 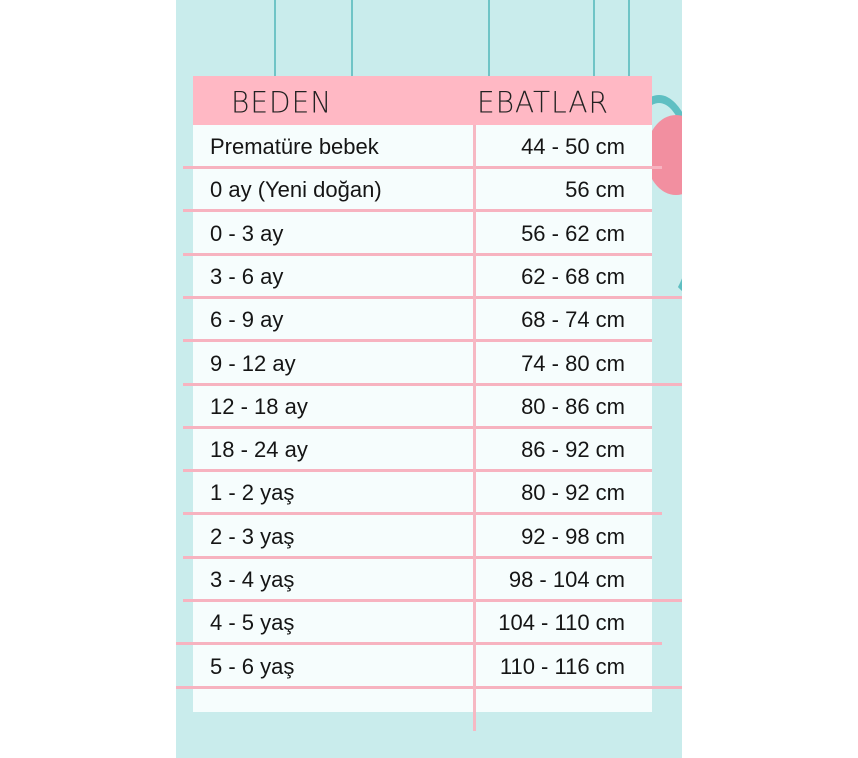 I want to click on header-ebatlar: EBATLAR, so click(x=543, y=102).